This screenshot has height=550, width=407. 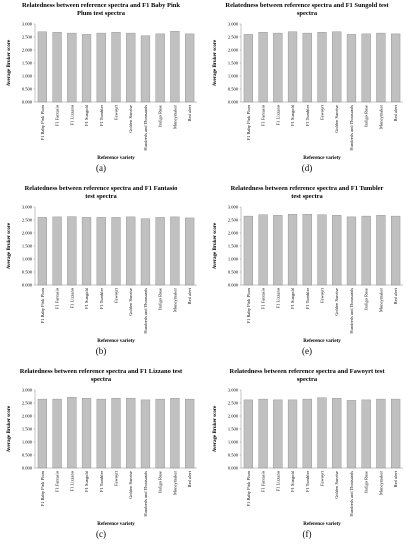 I want to click on caption: (d), so click(x=307, y=168).